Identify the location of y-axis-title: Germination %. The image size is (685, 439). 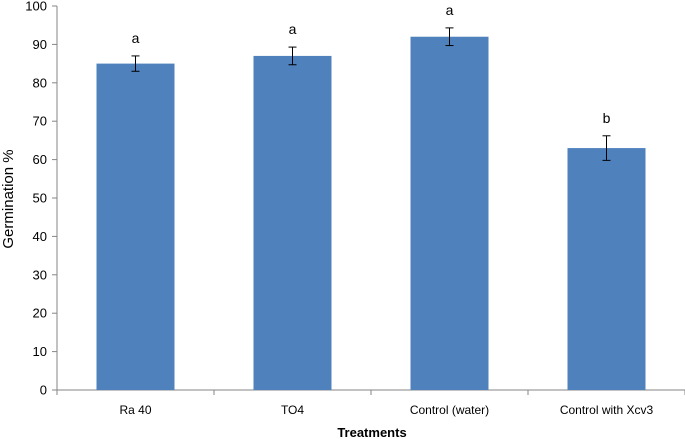
(8, 198).